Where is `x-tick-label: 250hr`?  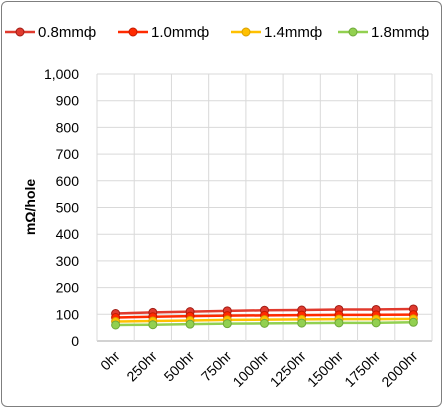
x-tick-label: 250hr is located at coordinates (141, 366).